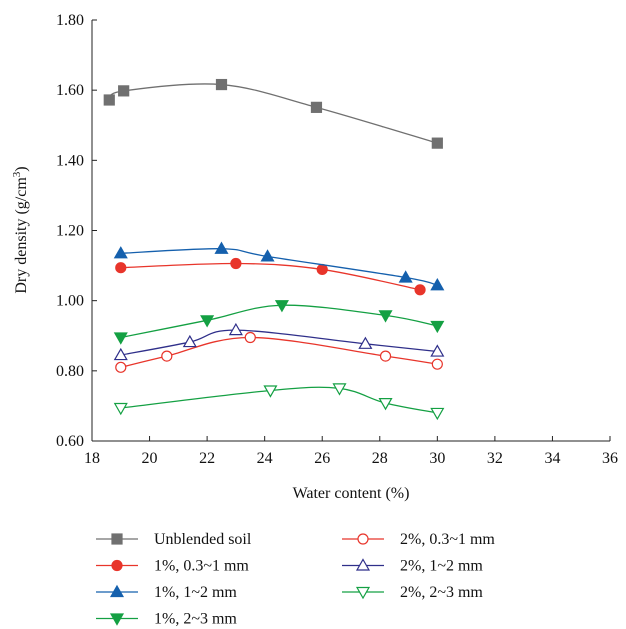 Image resolution: width=626 pixels, height=629 pixels. What do you see at coordinates (150, 458) in the screenshot?
I see `x-tick-label: 20` at bounding box center [150, 458].